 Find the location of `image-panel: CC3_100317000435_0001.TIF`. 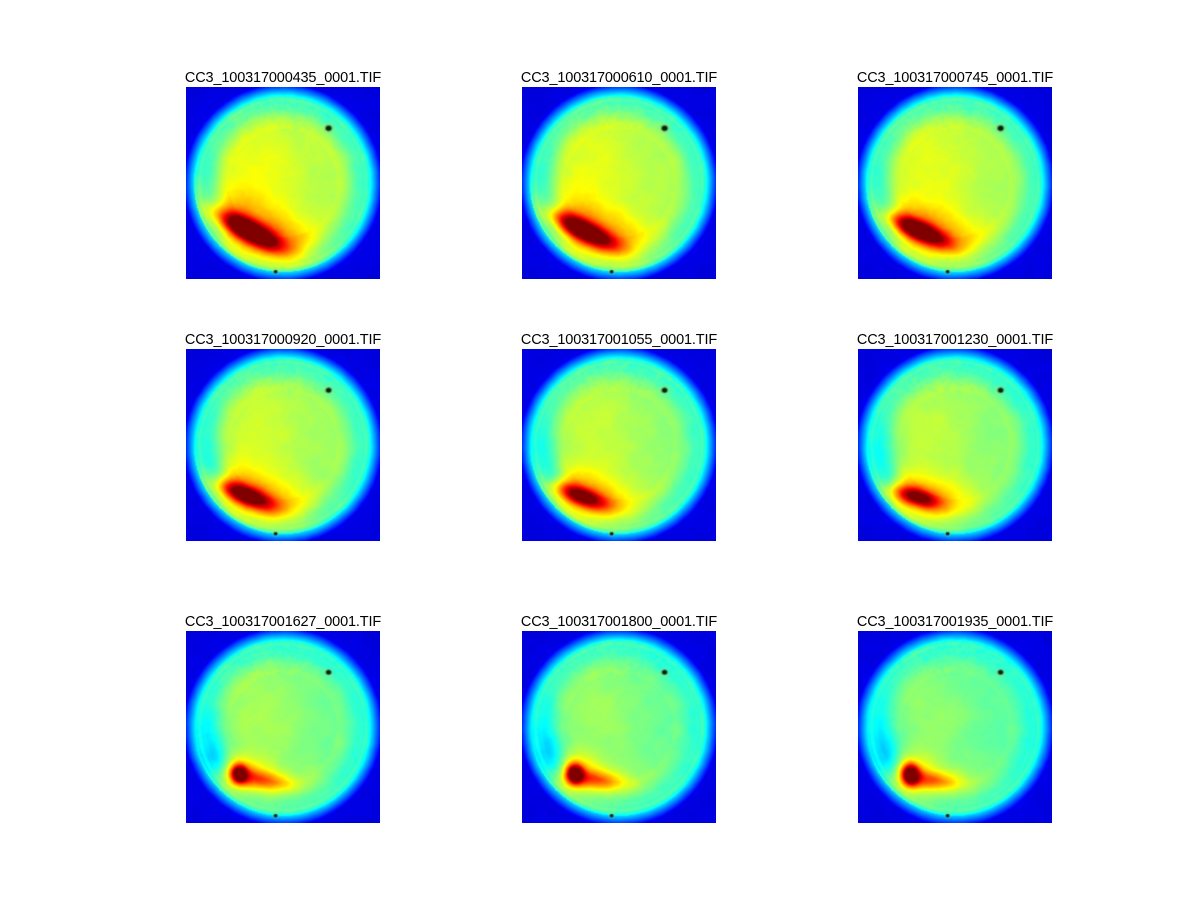

image-panel: CC3_100317000435_0001.TIF is located at coordinates (283, 174).